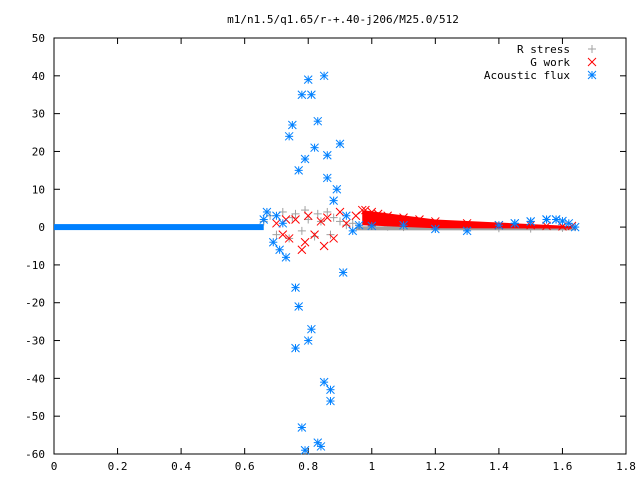 The image size is (640, 480). Describe the element at coordinates (550, 62) in the screenshot. I see `legend-label: G work` at that location.